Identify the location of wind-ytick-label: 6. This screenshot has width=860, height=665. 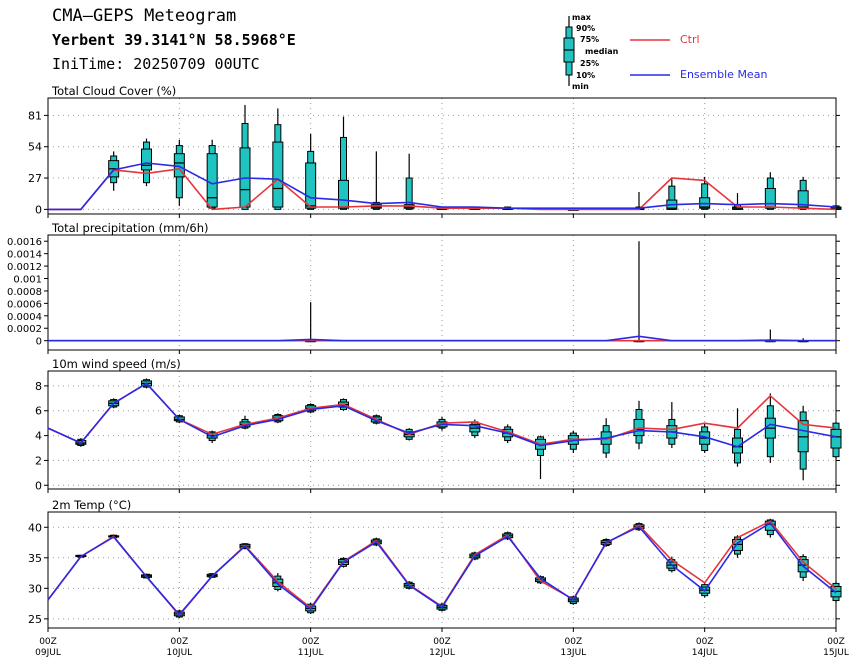
(38, 411).